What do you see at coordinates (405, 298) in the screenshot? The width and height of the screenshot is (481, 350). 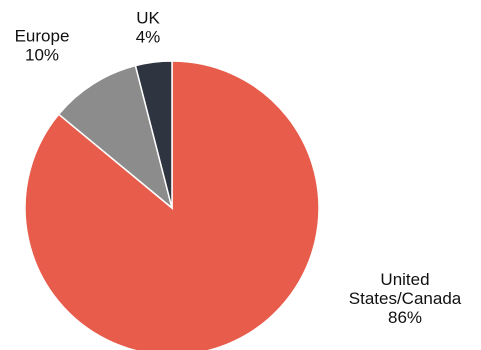 I see `slice-label-united-states-canada: United States/Canada 86%` at bounding box center [405, 298].